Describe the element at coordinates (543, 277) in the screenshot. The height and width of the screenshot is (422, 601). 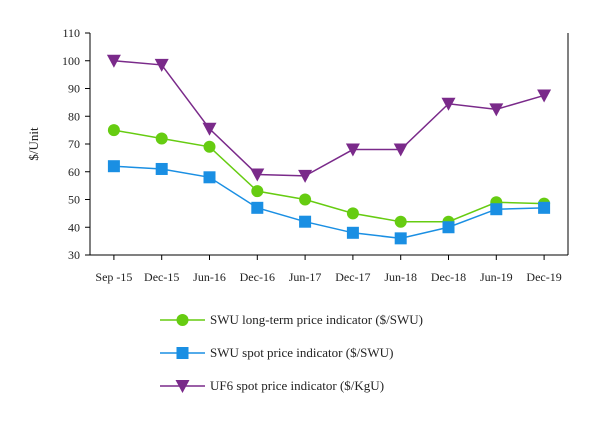
I see `x-tick-label: Dec-19` at that location.